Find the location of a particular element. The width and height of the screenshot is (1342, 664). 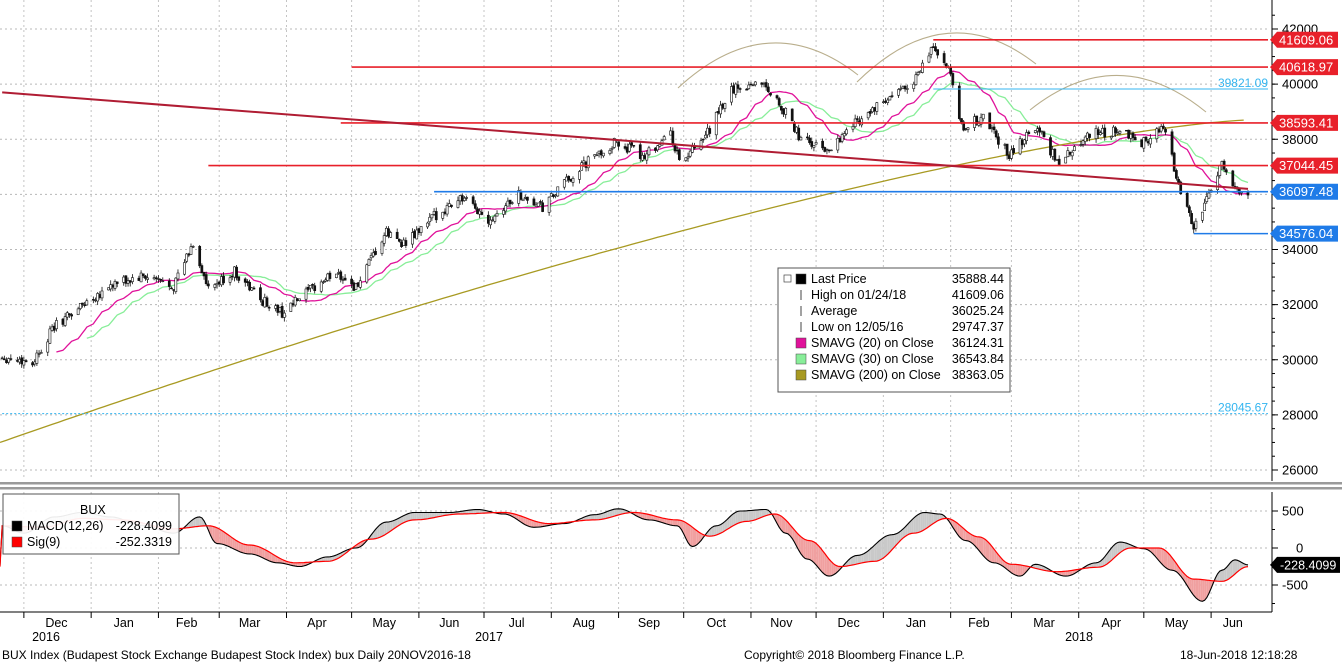

macd-legend-swatch is located at coordinates (17, 542).